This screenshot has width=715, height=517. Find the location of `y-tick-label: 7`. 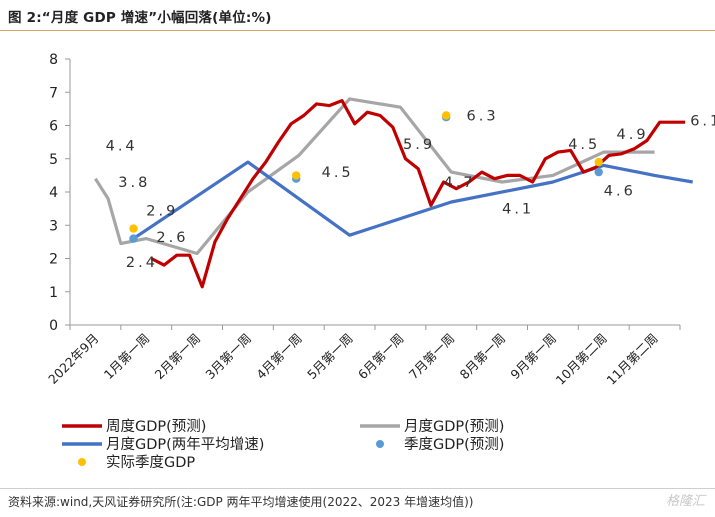

y-tick-label: 7 is located at coordinates (53, 93).